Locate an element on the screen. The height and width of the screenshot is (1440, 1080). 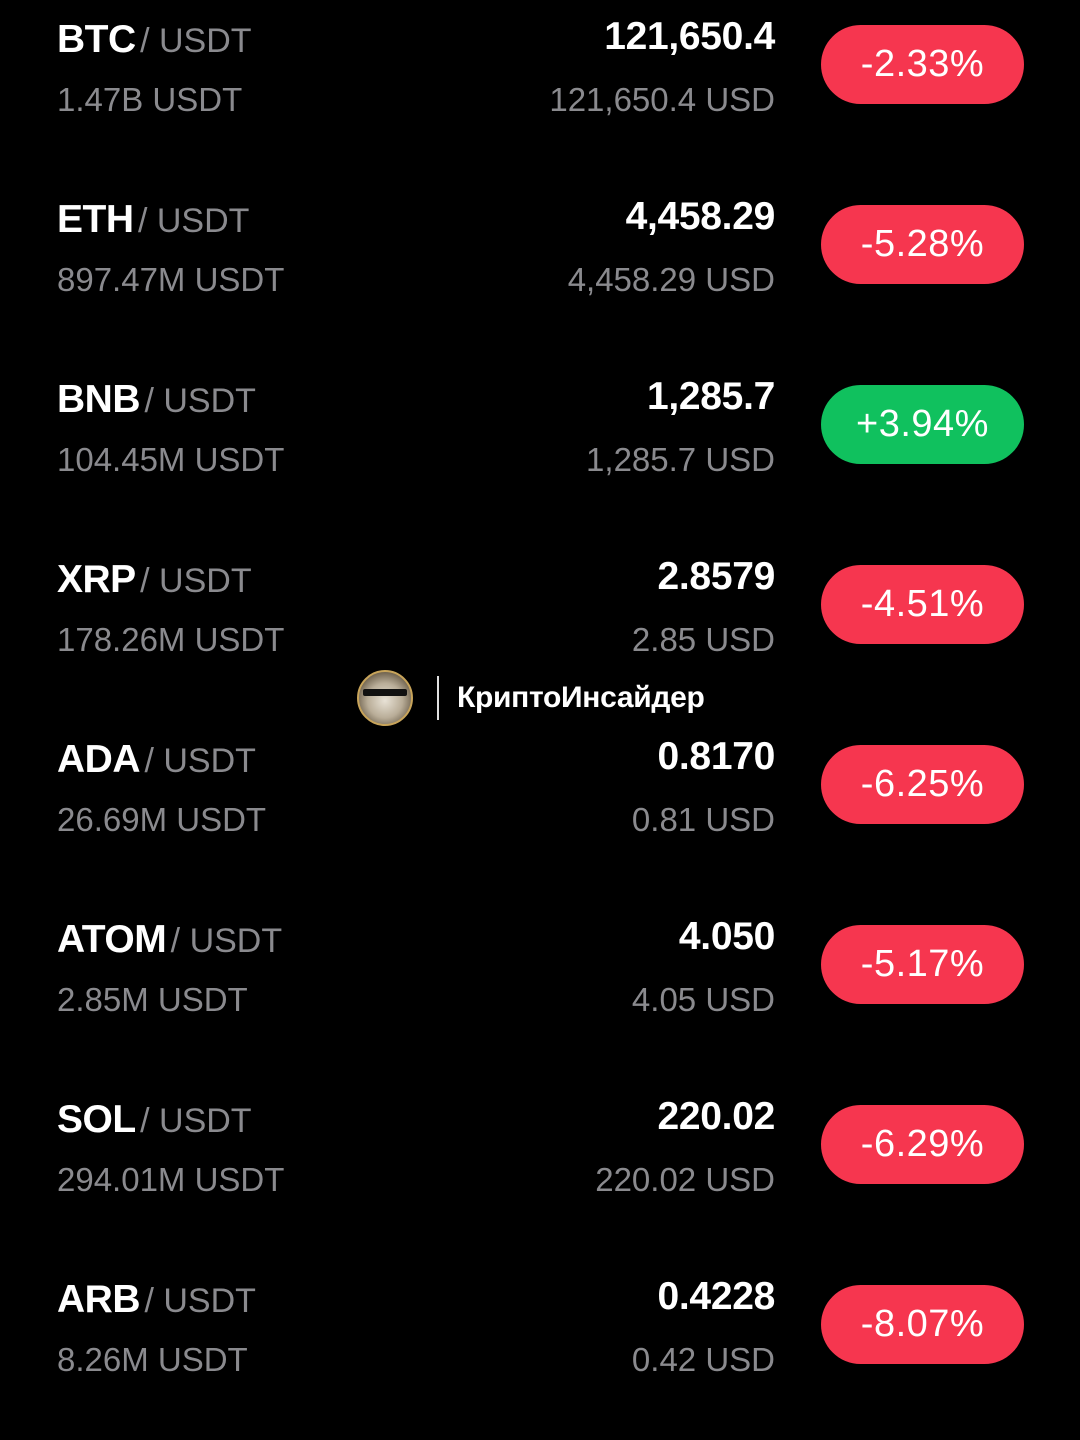
pair-name: BNB / USDT is located at coordinates (156, 404).